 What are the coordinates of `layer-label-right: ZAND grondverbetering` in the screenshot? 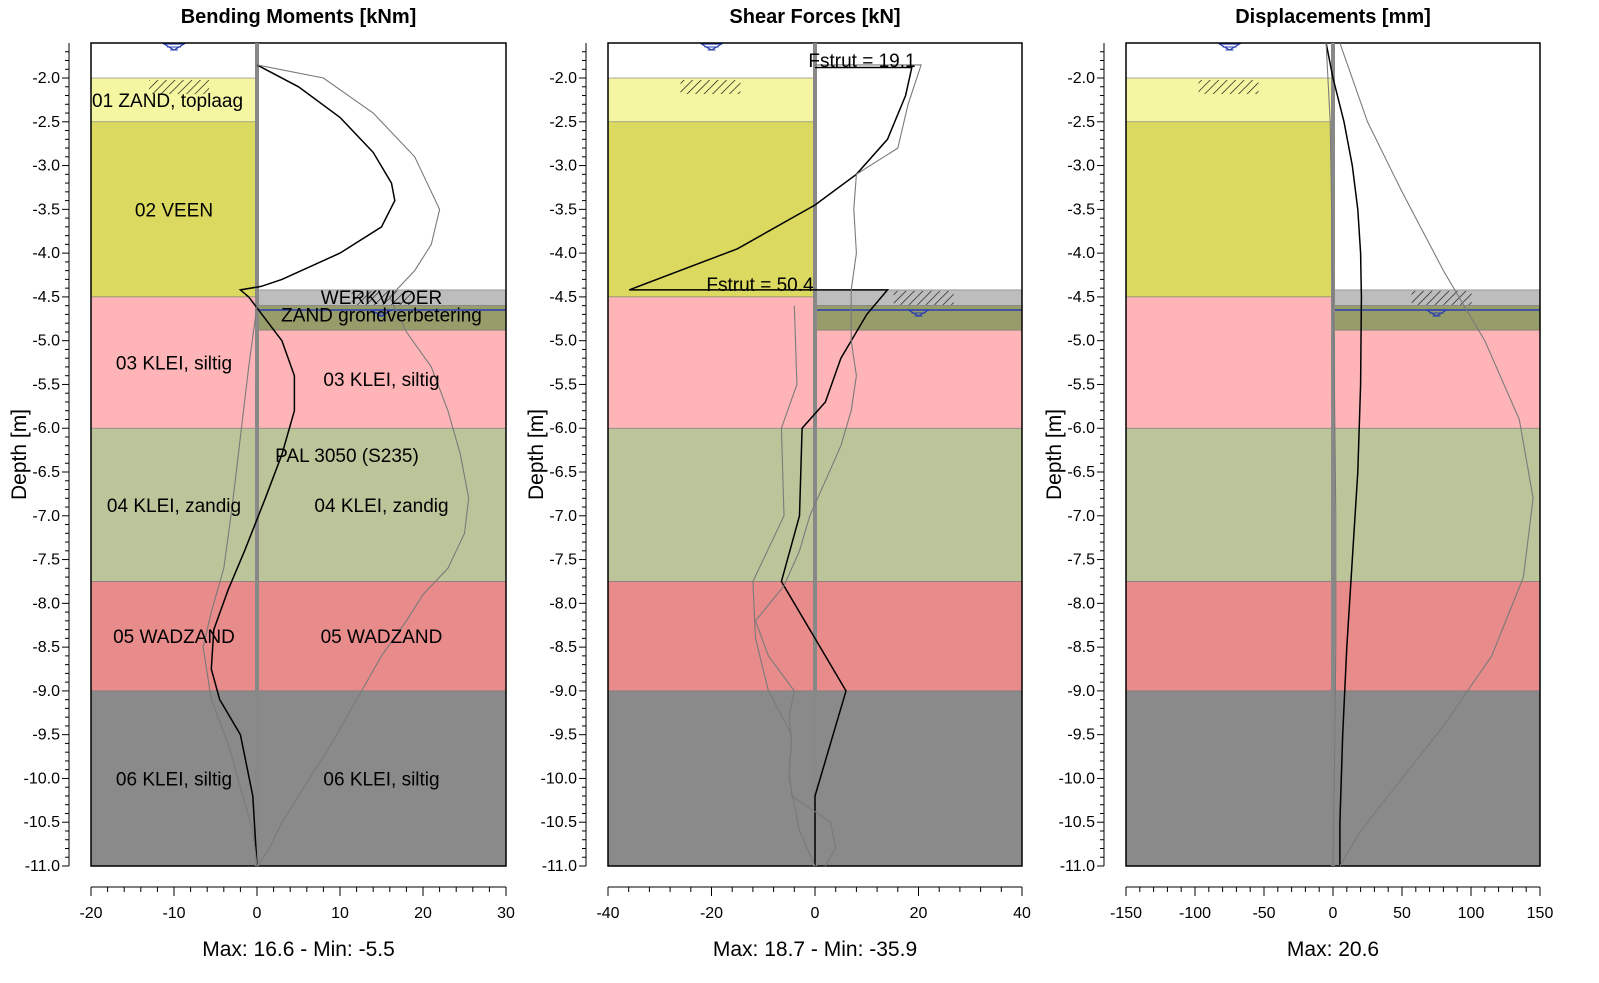 It's located at (381, 316).